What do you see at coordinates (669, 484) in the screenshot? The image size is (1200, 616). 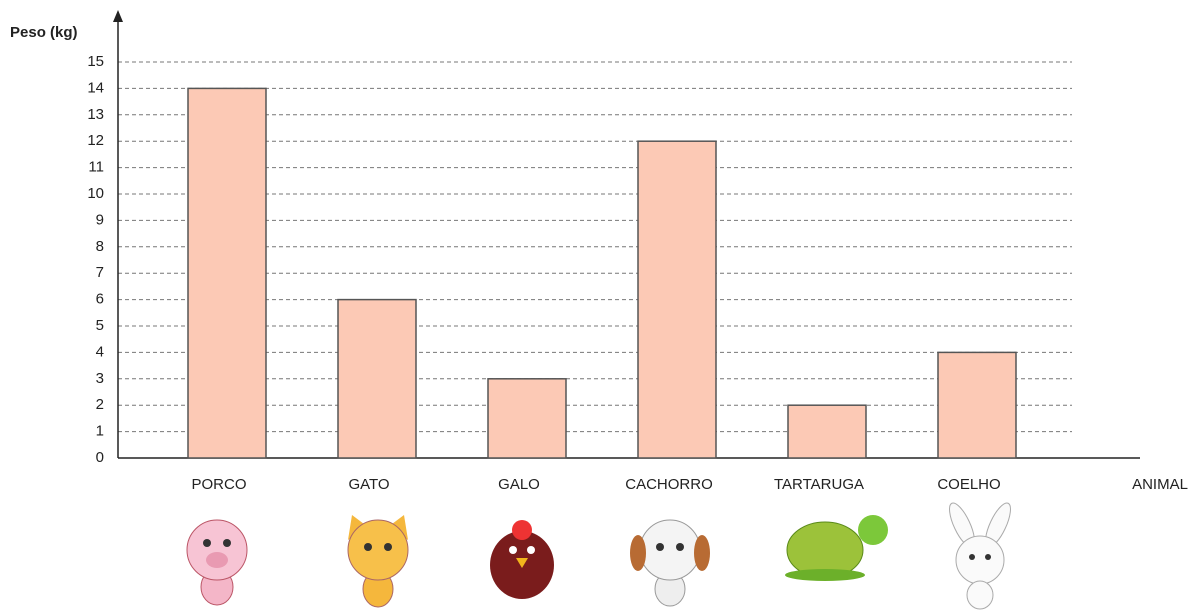 I see `x-tick-label: CACHORRO` at bounding box center [669, 484].